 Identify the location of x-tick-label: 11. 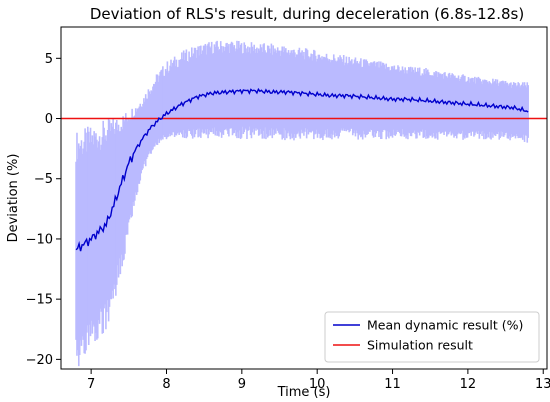
(392, 384).